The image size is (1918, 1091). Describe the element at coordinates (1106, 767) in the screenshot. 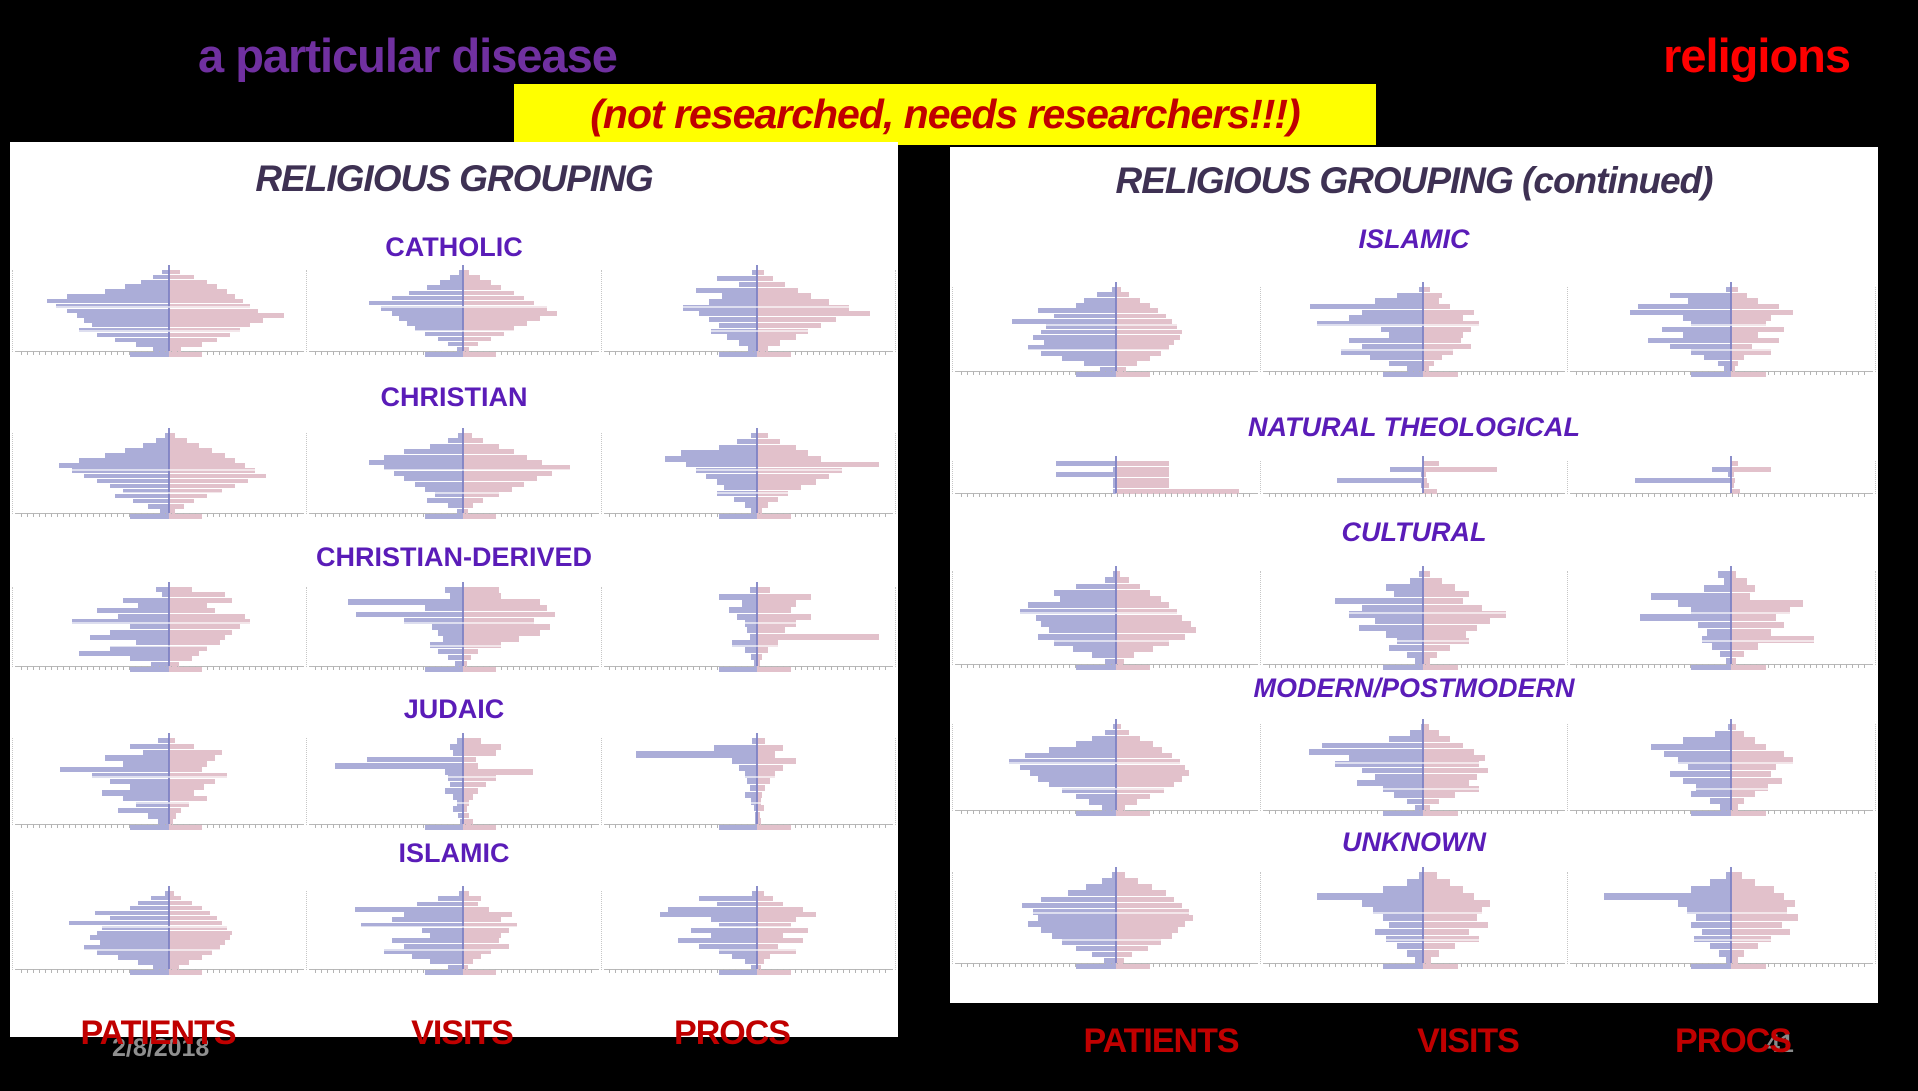

I see `chart-cell-modern-postmodern-patients` at that location.